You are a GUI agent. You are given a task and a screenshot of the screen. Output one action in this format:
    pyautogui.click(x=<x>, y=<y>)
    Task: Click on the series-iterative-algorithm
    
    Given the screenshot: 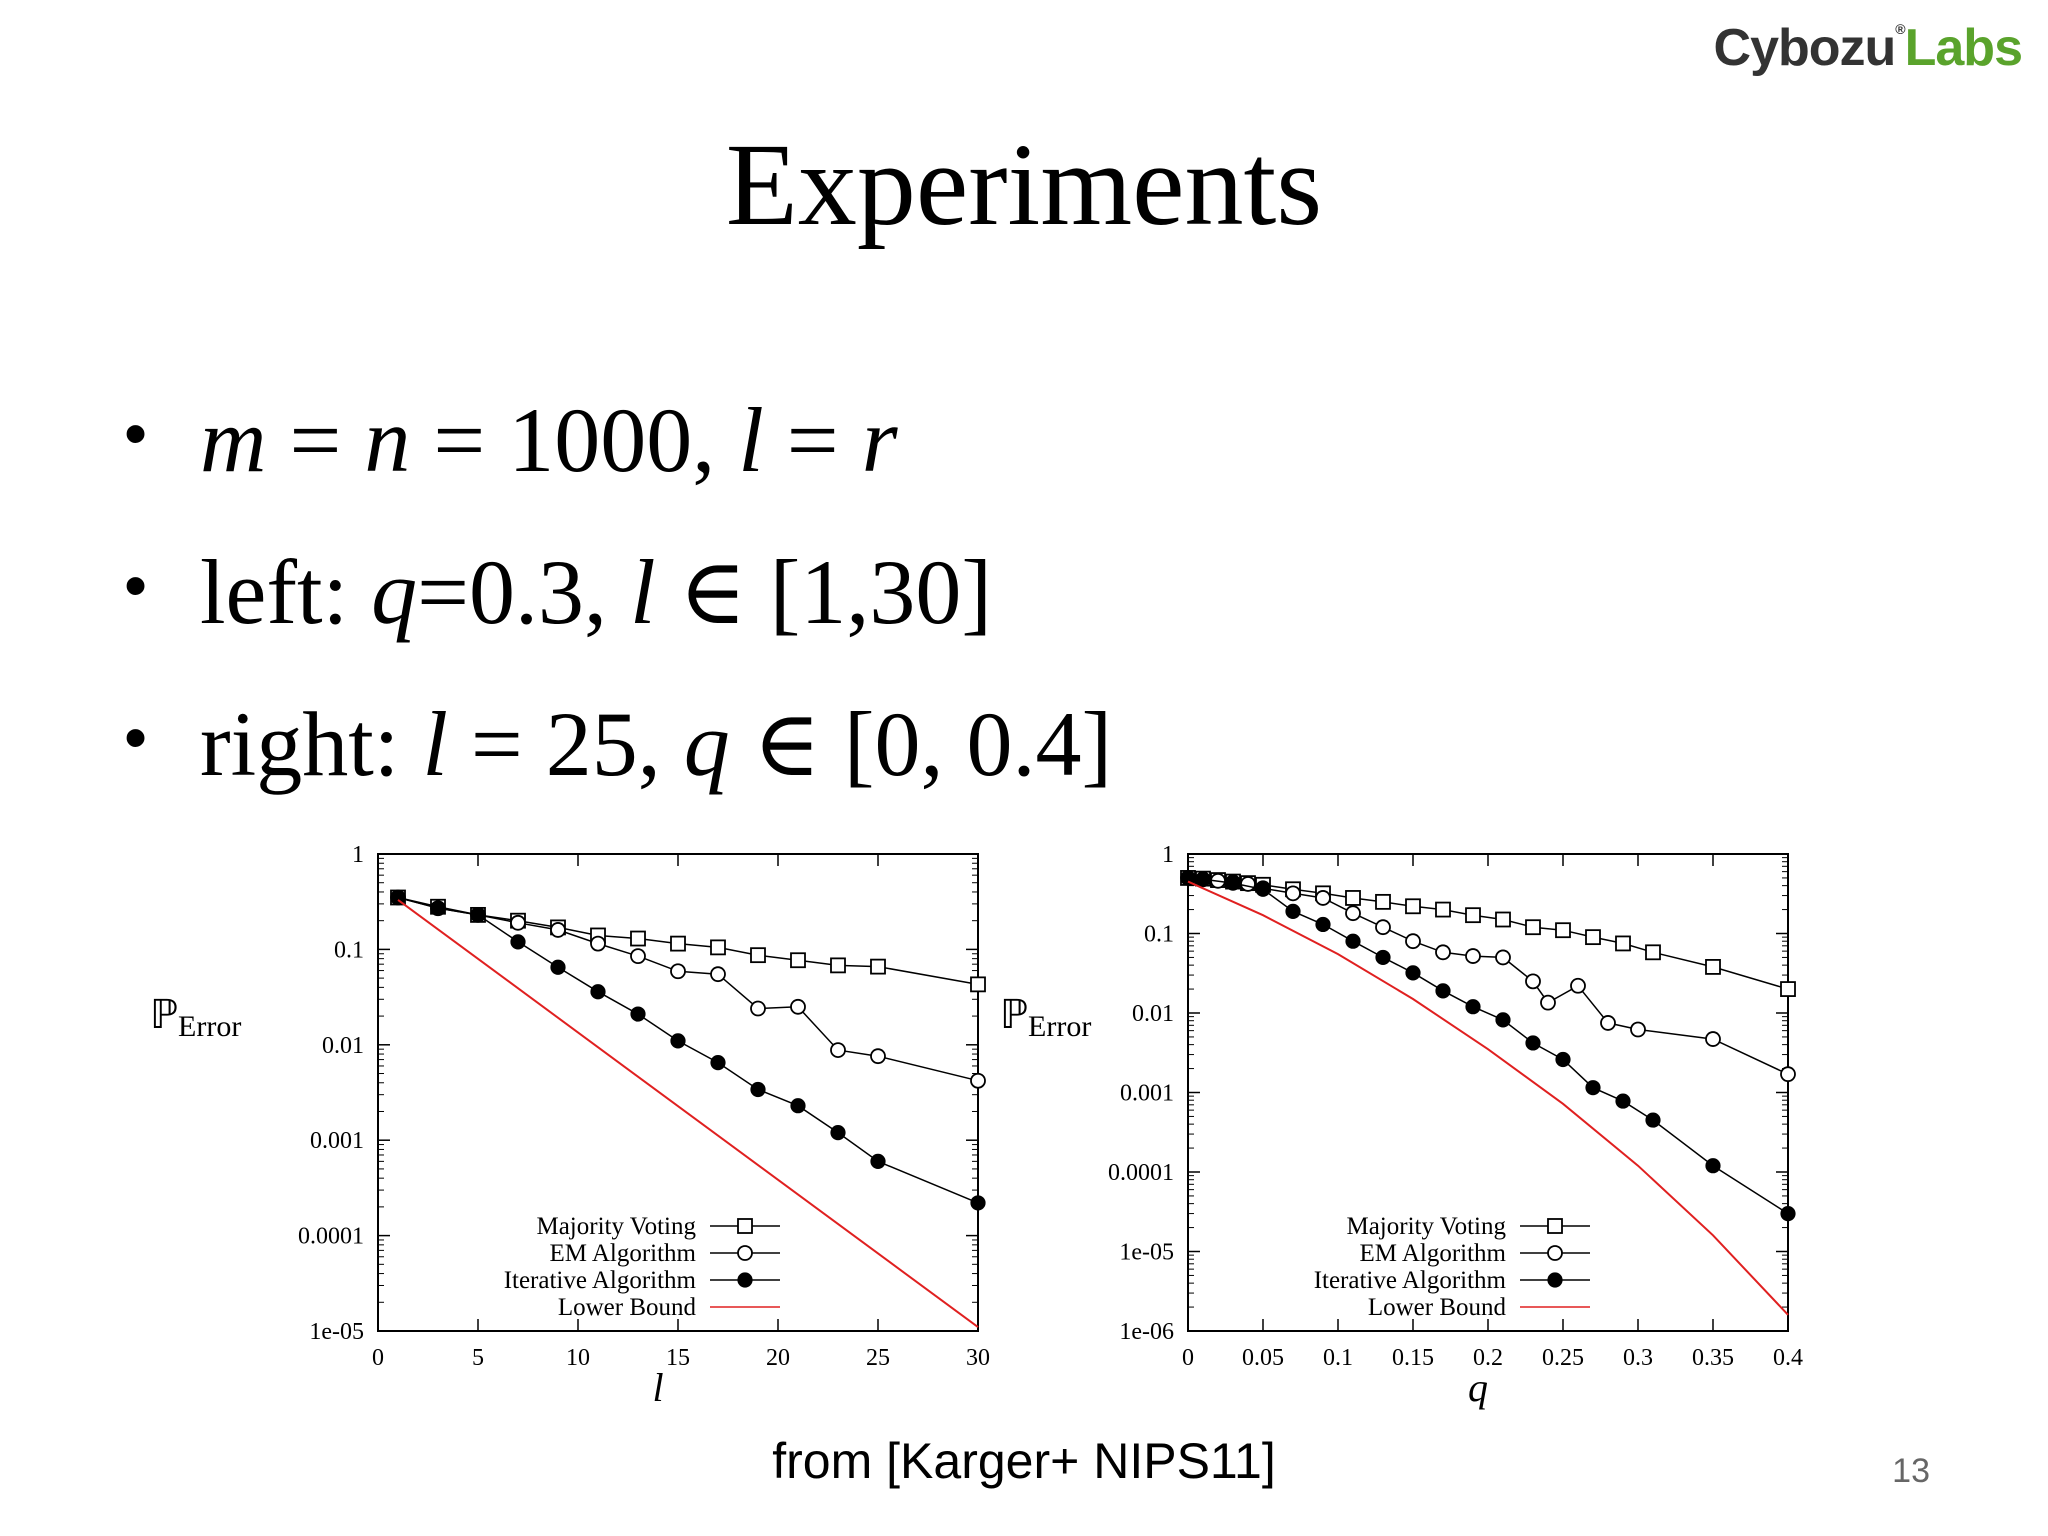 What is the action you would take?
    pyautogui.click(x=688, y=1050)
    